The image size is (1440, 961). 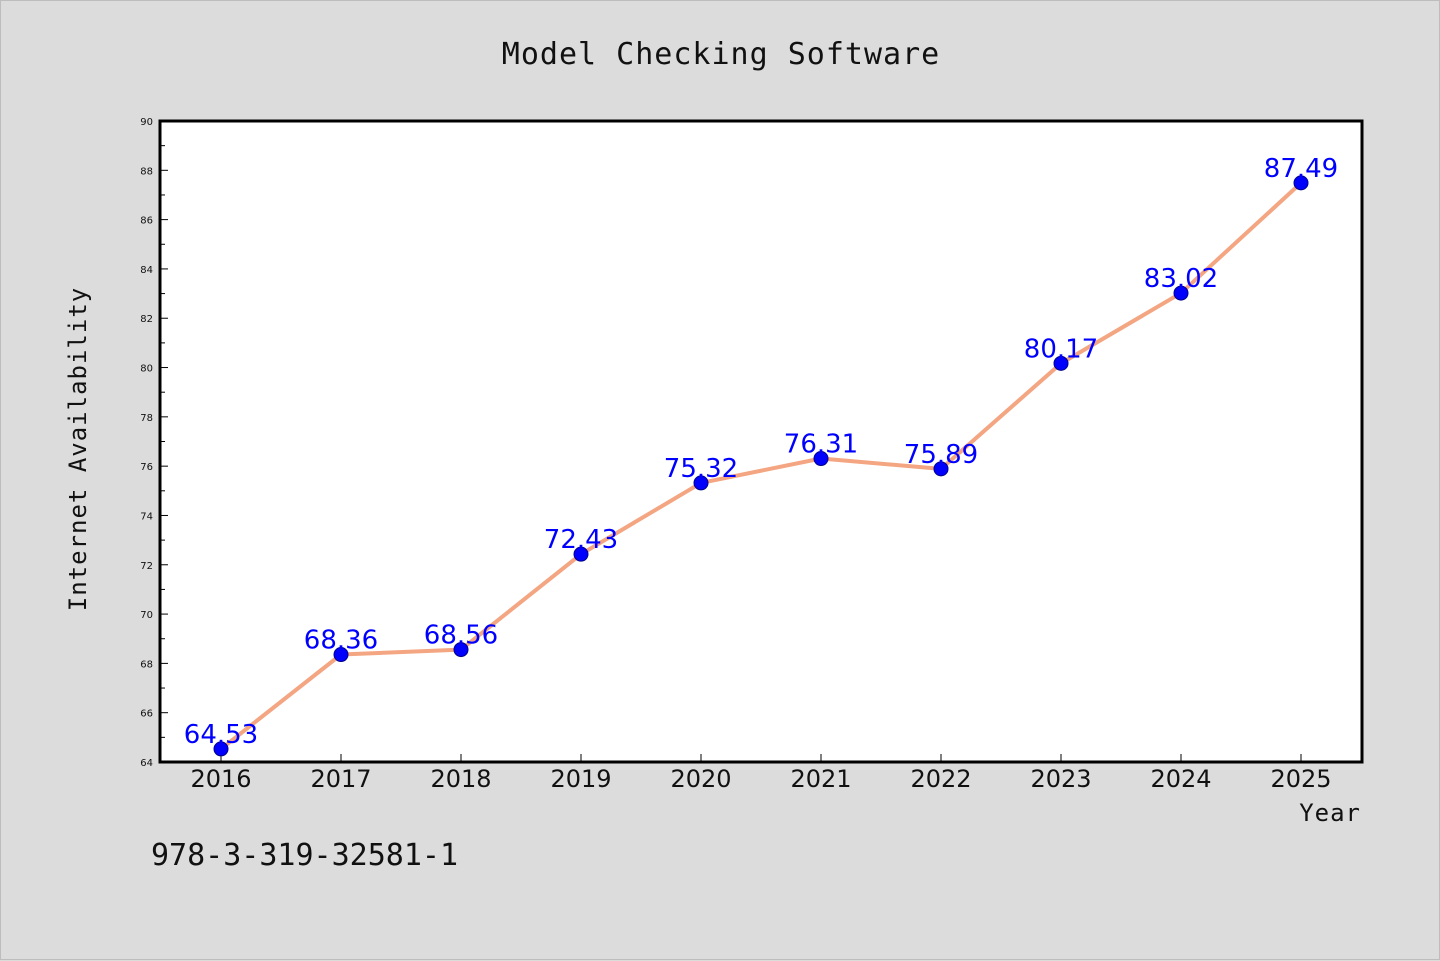 I want to click on x-tick-label: 2022, so click(x=940, y=779).